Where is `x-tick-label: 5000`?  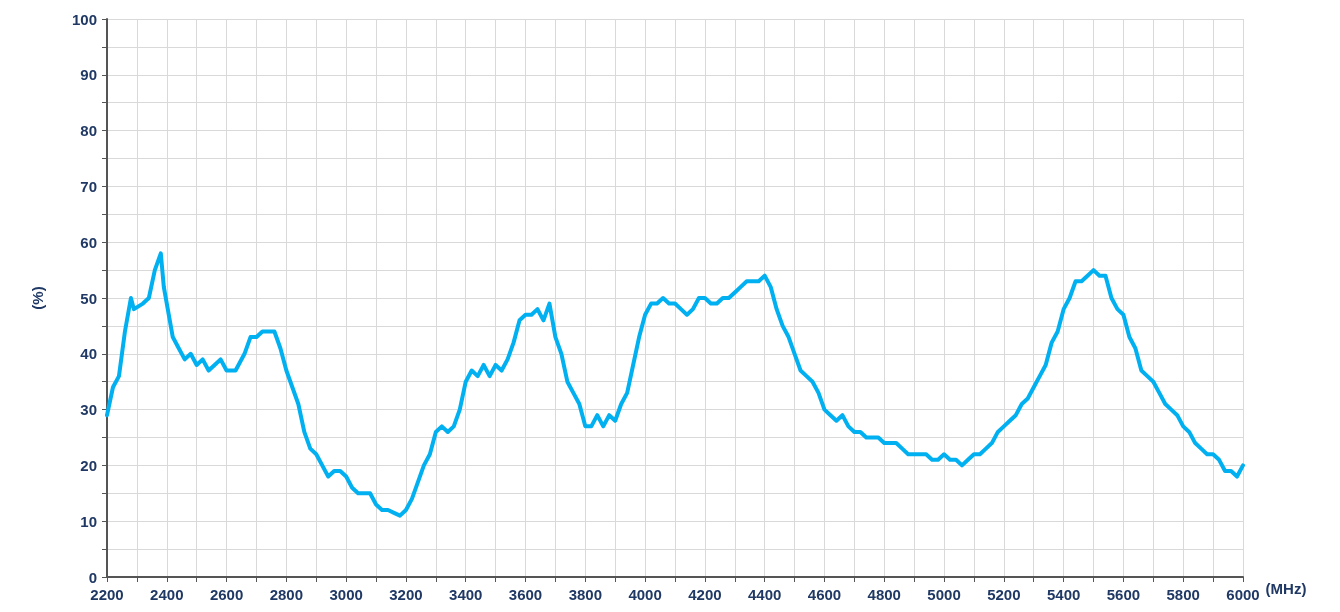
x-tick-label: 5000 is located at coordinates (944, 594).